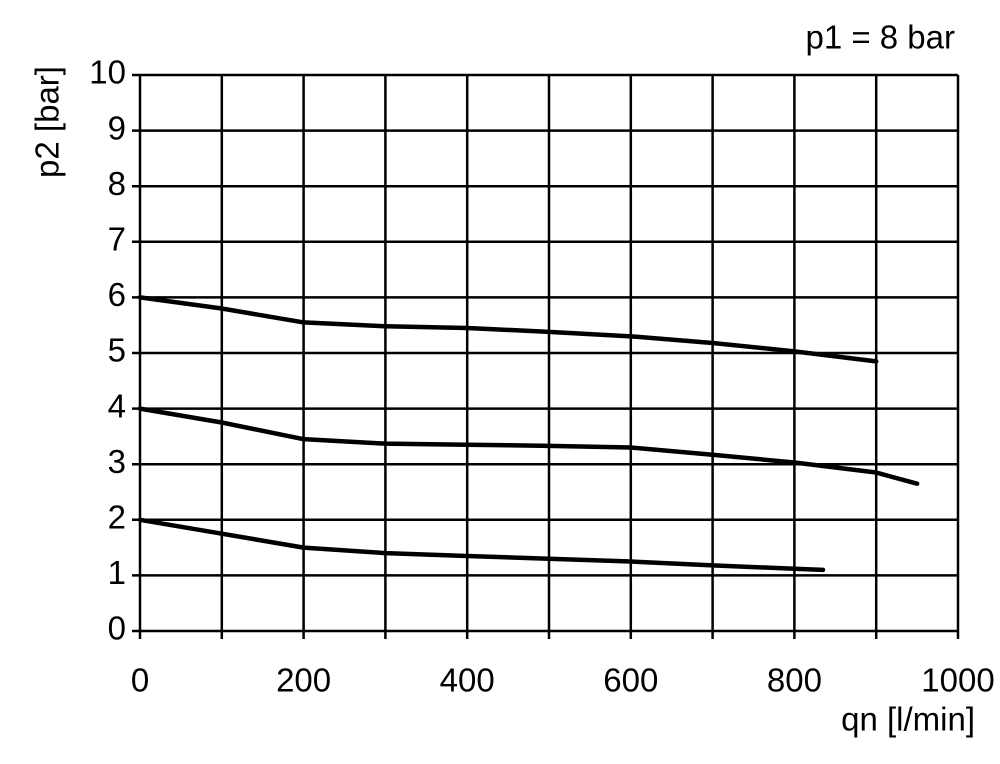 Image resolution: width=1000 pixels, height=764 pixels. I want to click on y-tick-label: 4, so click(117, 405).